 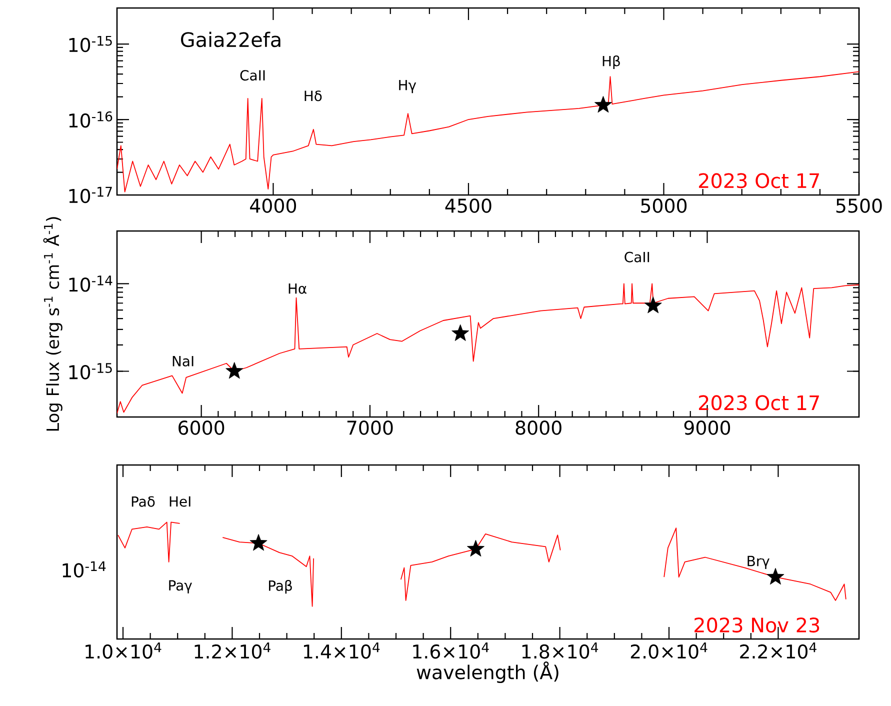 What do you see at coordinates (451, 650) in the screenshot?
I see `x-tick-label: 1.6×10$^{4}$` at bounding box center [451, 650].